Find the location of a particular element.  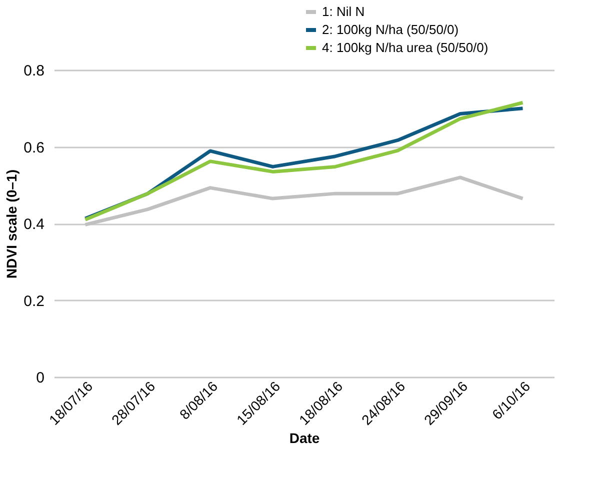

legend-label: 1: Nil N is located at coordinates (343, 11).